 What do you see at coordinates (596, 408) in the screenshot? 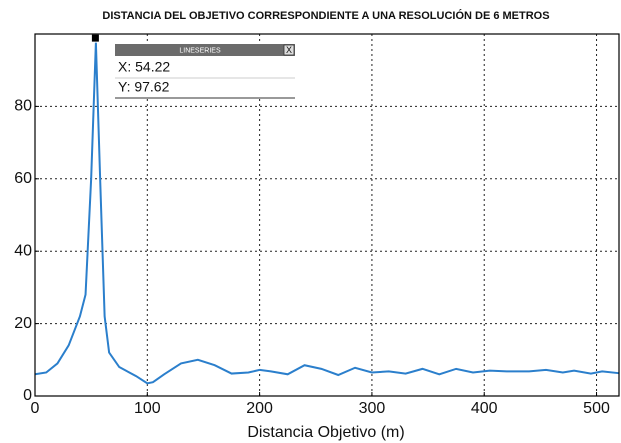
I see `x-tick-label: 500` at bounding box center [596, 408].